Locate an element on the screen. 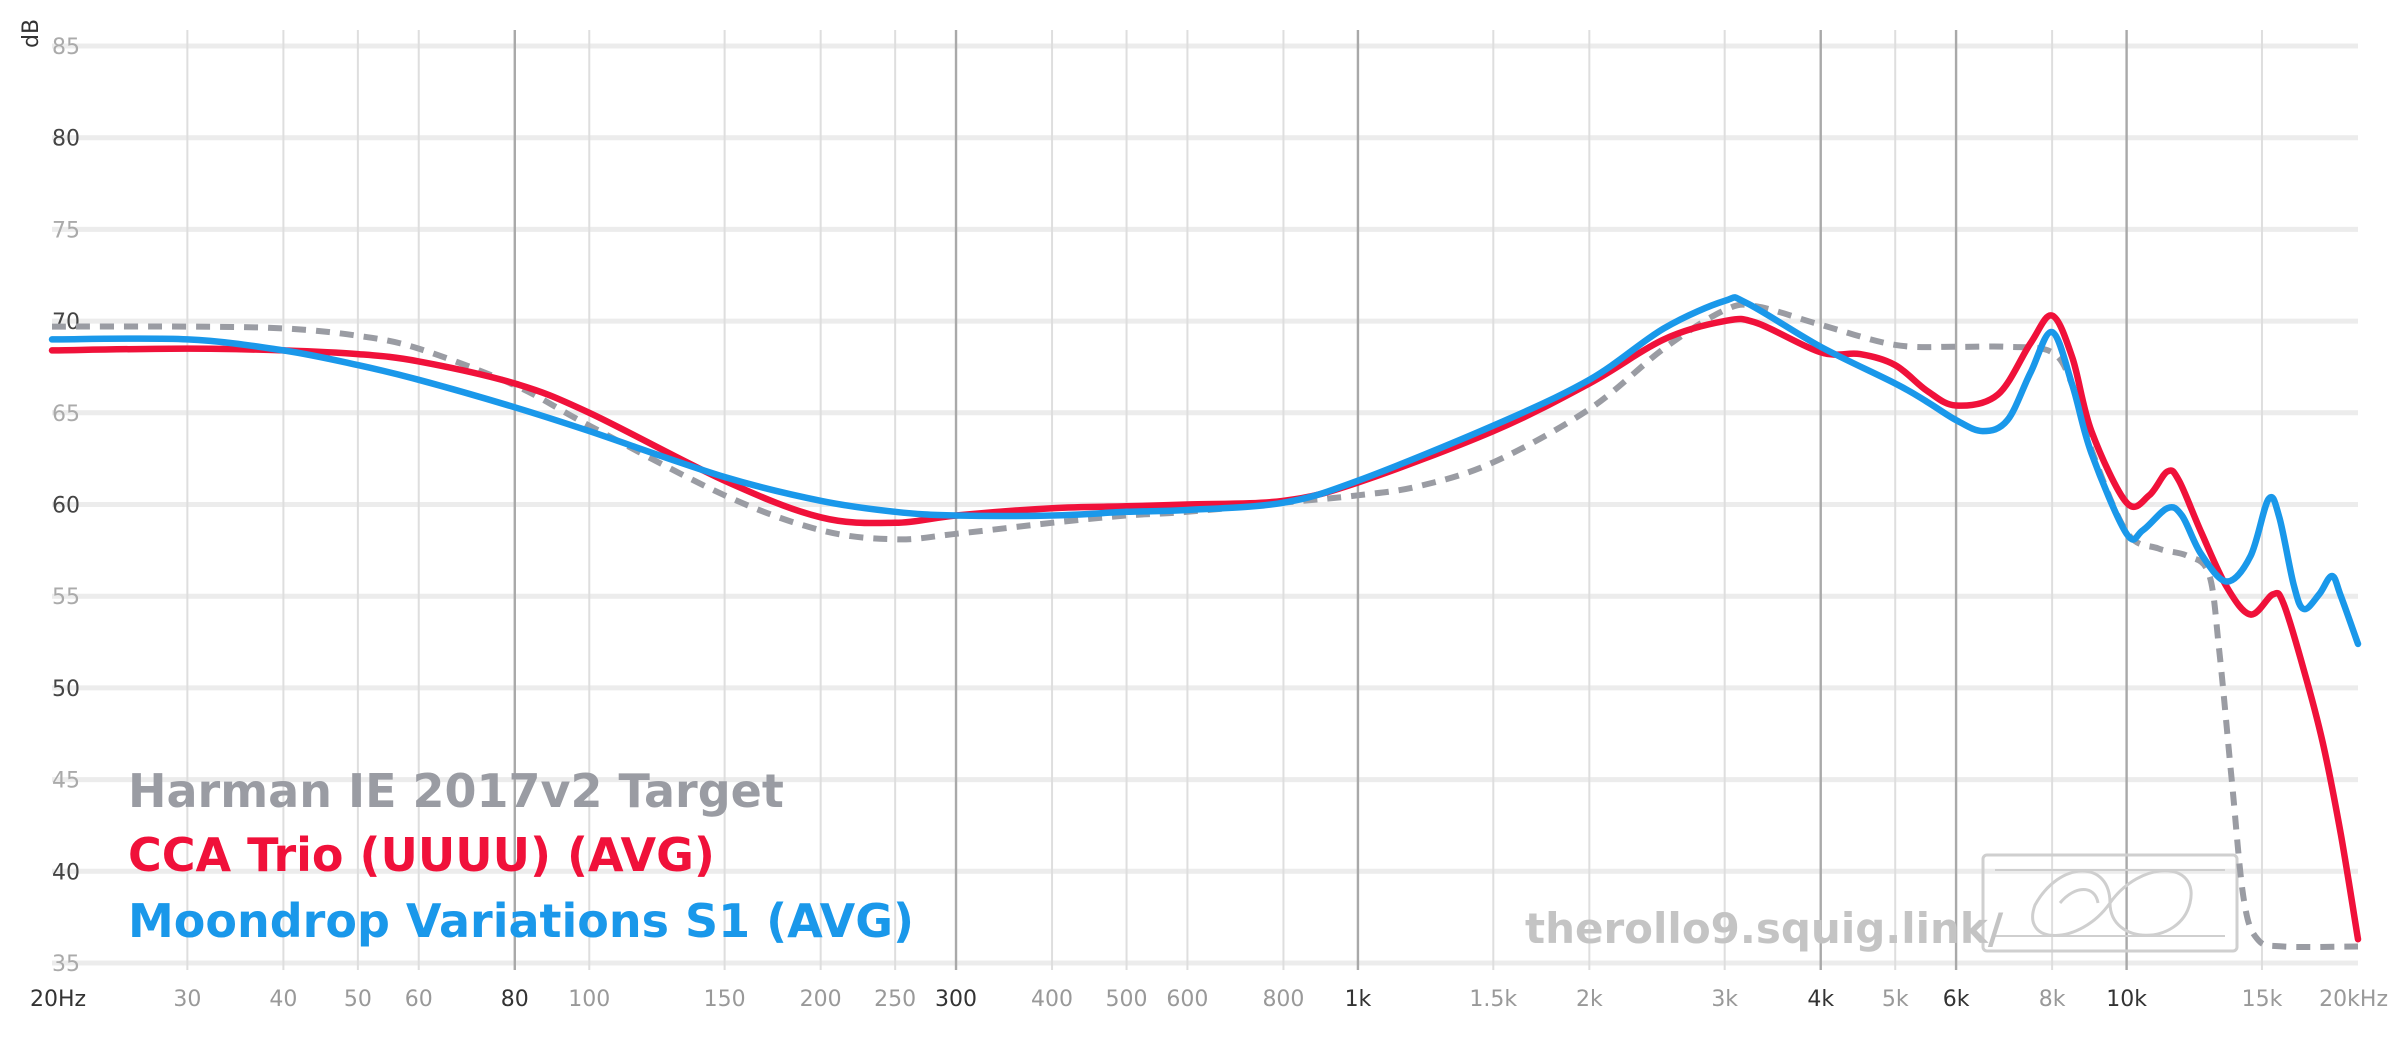  watermark-logo is located at coordinates (2110, 903).